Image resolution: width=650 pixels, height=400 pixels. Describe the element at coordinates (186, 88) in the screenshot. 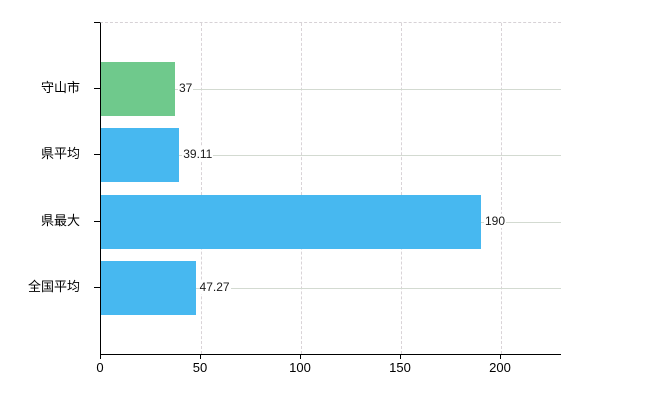

I see `bar-value-label: 37` at that location.